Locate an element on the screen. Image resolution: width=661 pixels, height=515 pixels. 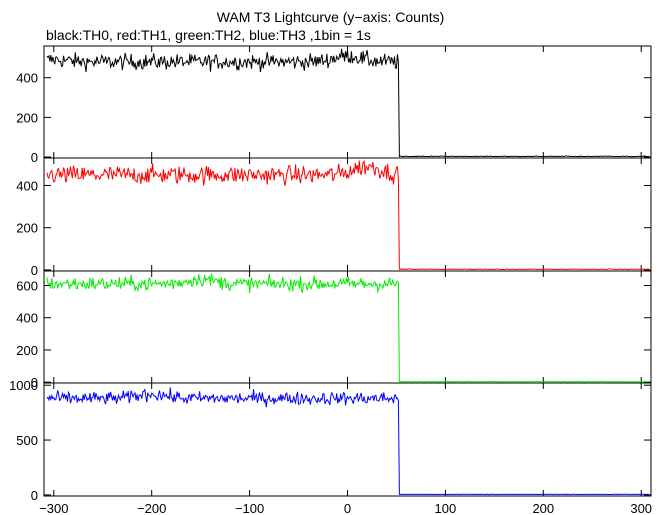
ytick-label-th3-0: 0 is located at coordinates (34, 495).